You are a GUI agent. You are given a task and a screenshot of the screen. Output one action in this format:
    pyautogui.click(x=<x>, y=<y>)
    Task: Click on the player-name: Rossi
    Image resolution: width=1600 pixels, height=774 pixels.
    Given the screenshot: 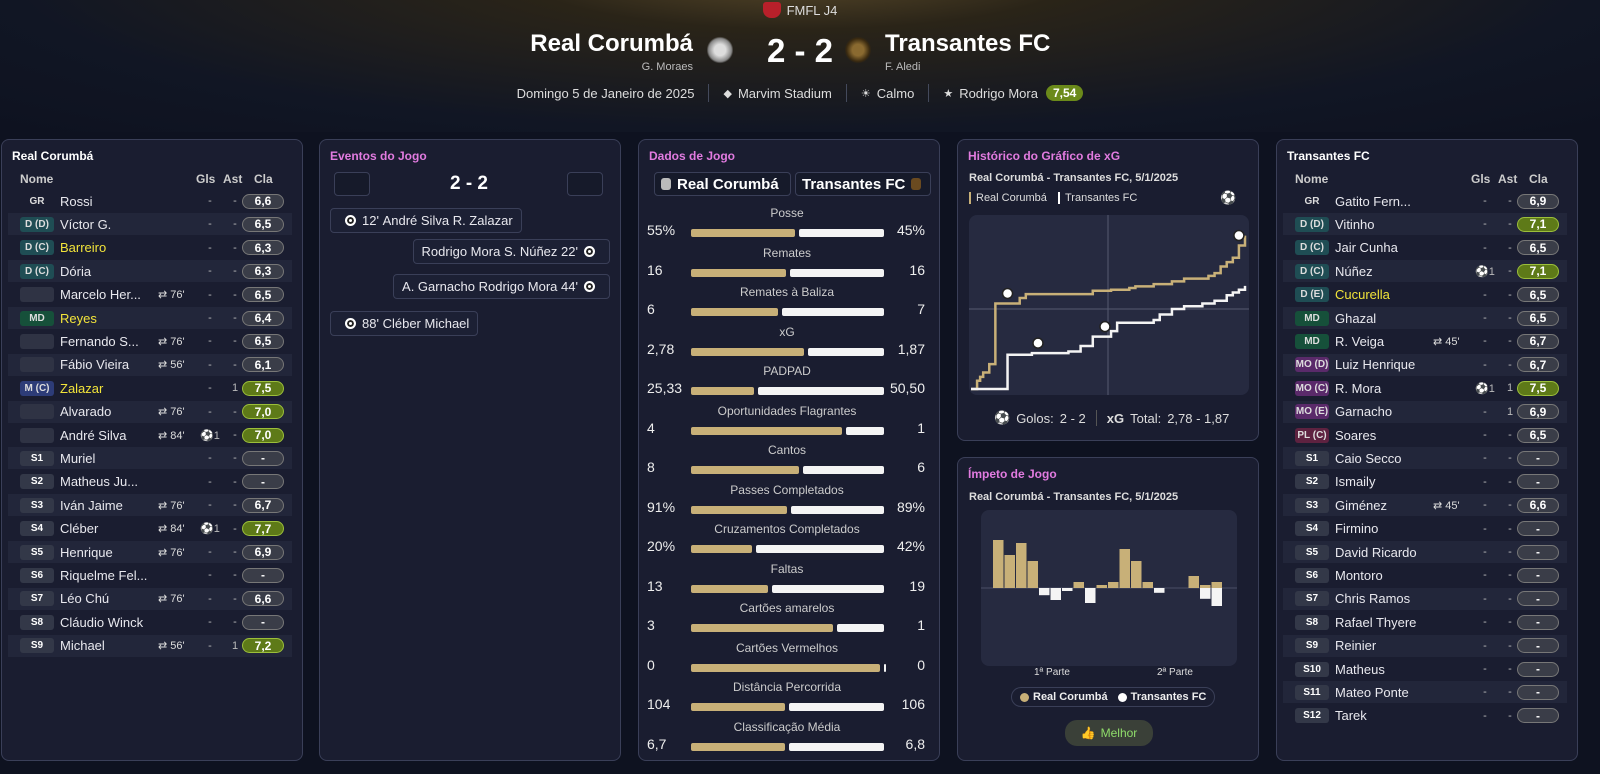 What is the action you would take?
    pyautogui.click(x=76, y=201)
    